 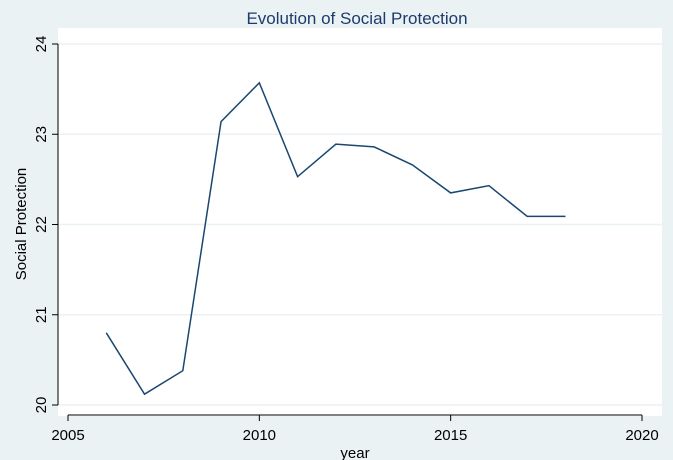 What do you see at coordinates (41, 405) in the screenshot?
I see `y-tick-label: 20` at bounding box center [41, 405].